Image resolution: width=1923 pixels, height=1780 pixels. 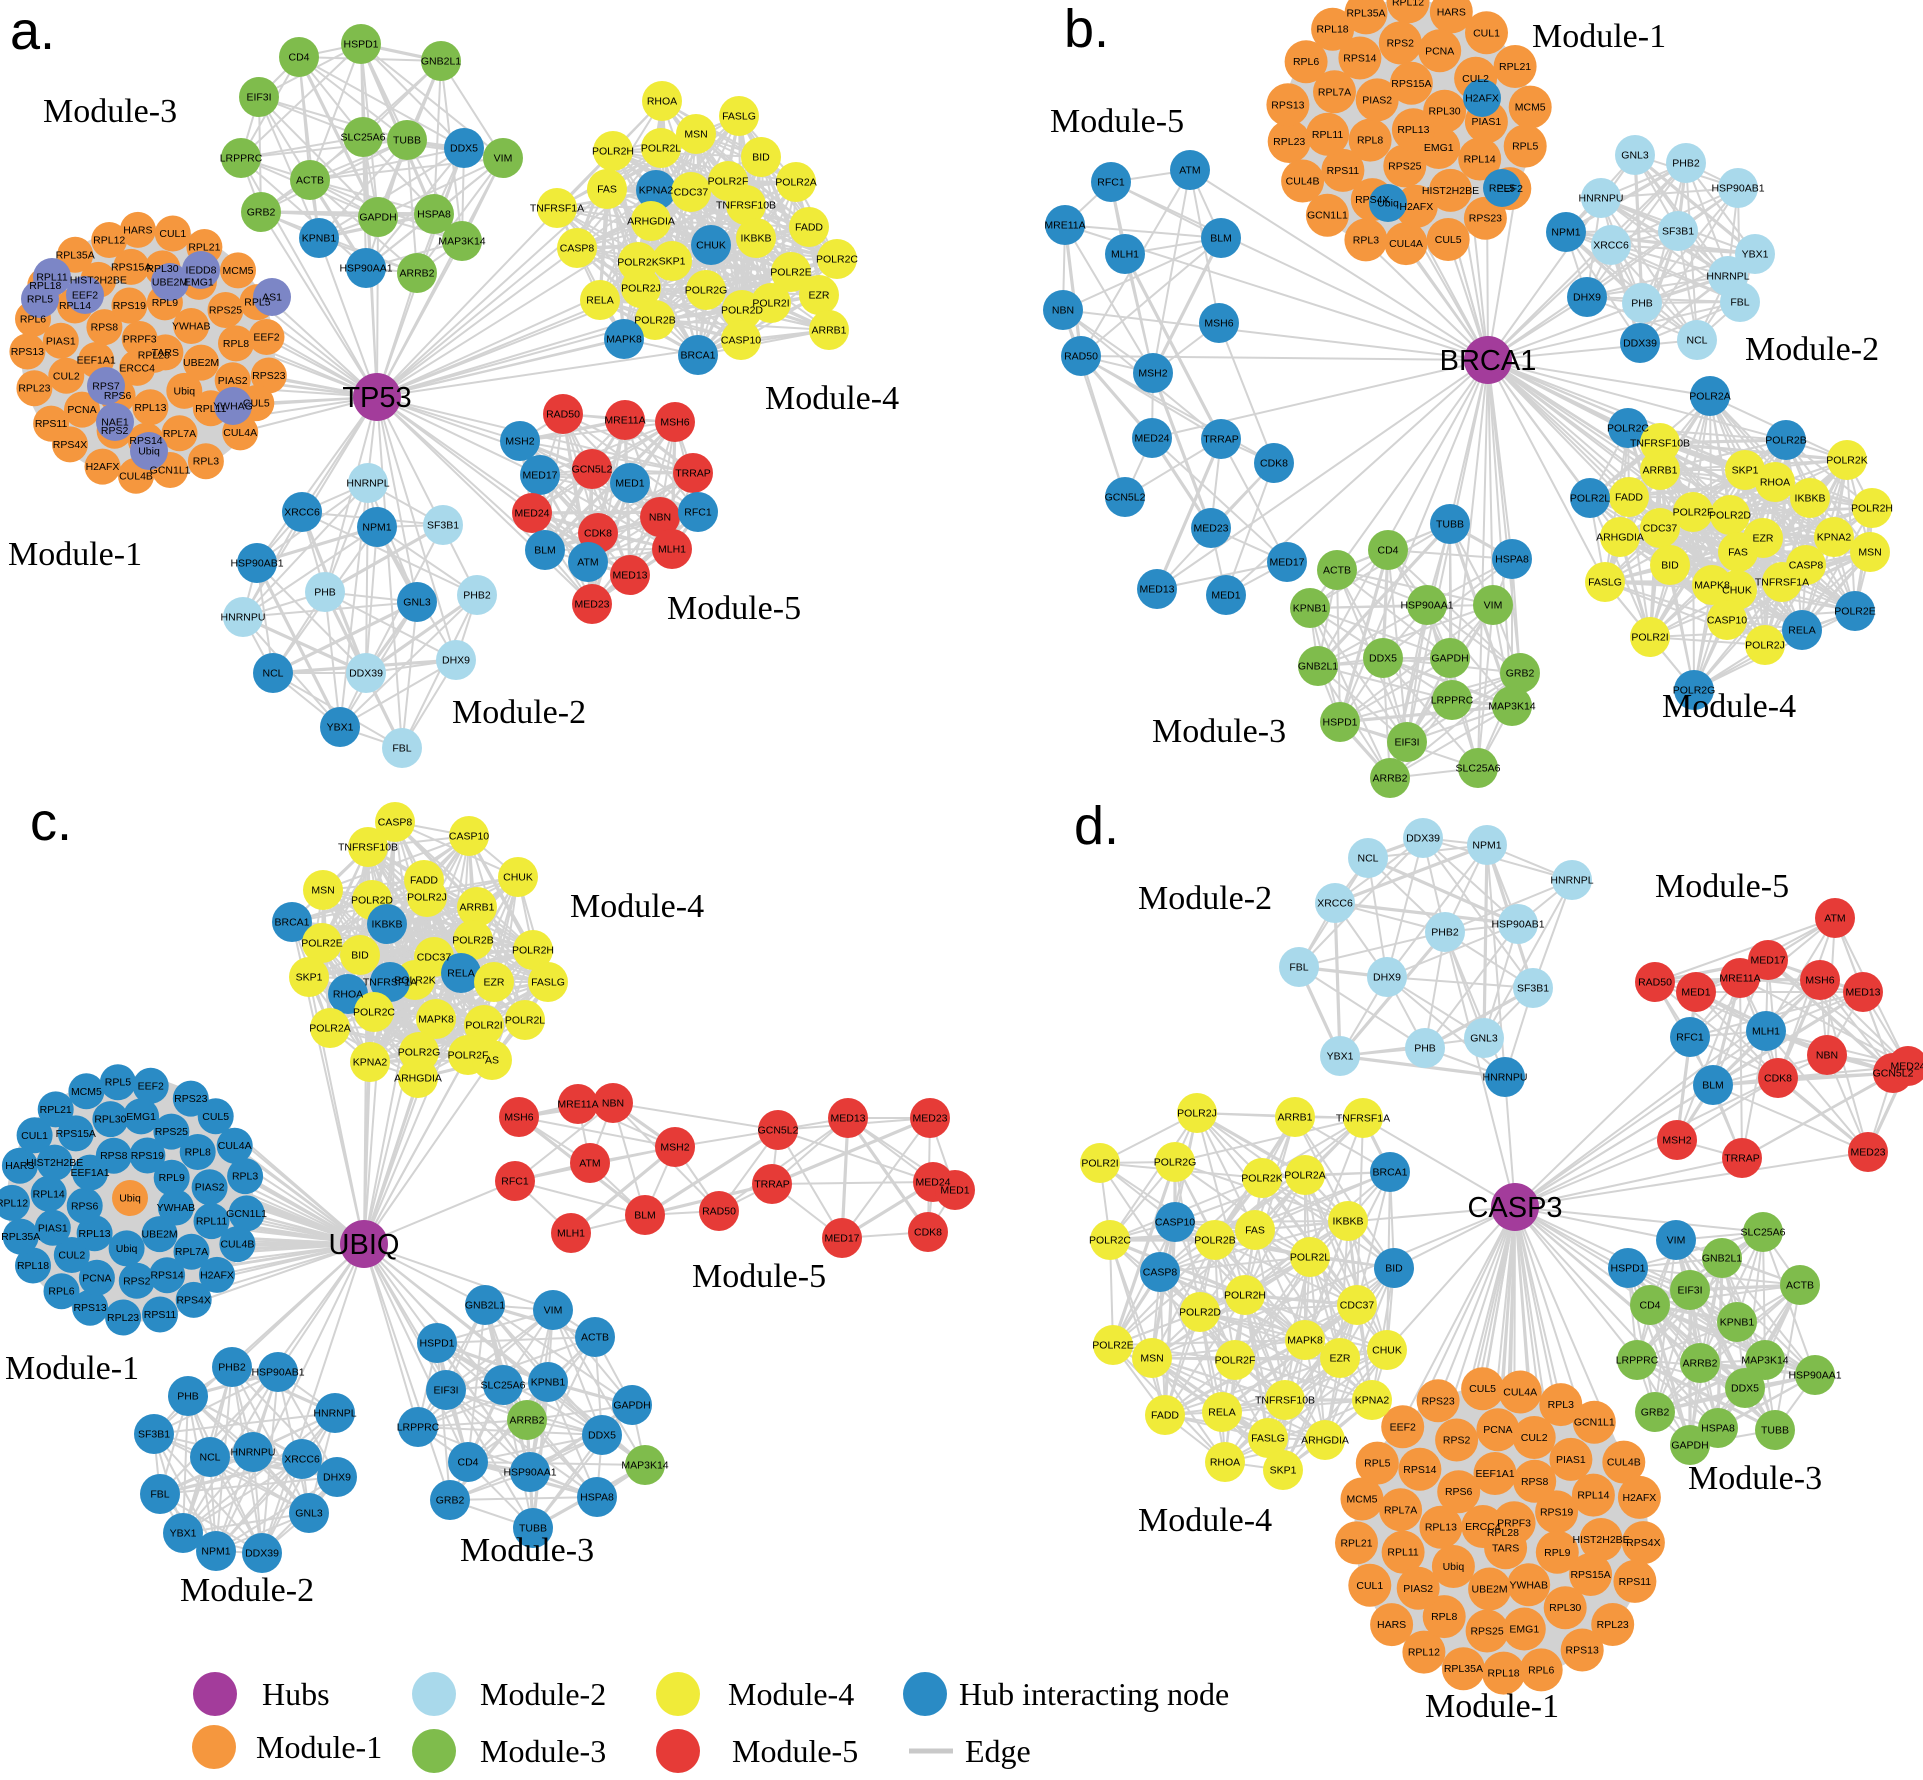 I want to click on svg-text: CASP10, so click(x=469, y=837).